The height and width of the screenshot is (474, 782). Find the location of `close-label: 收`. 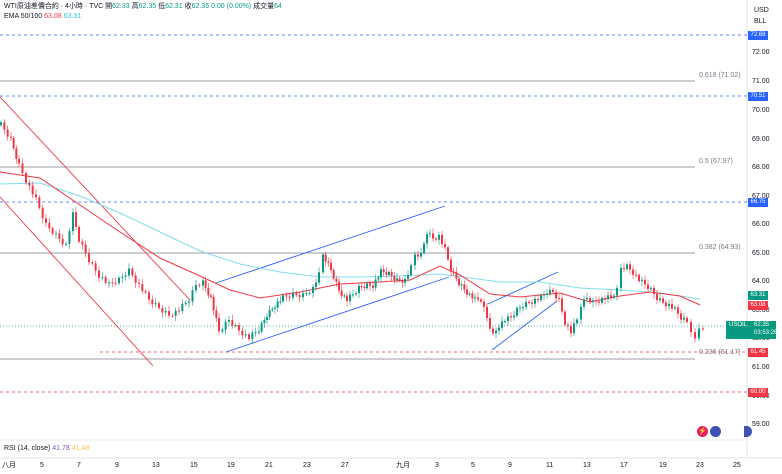

close-label: 收 is located at coordinates (188, 6).